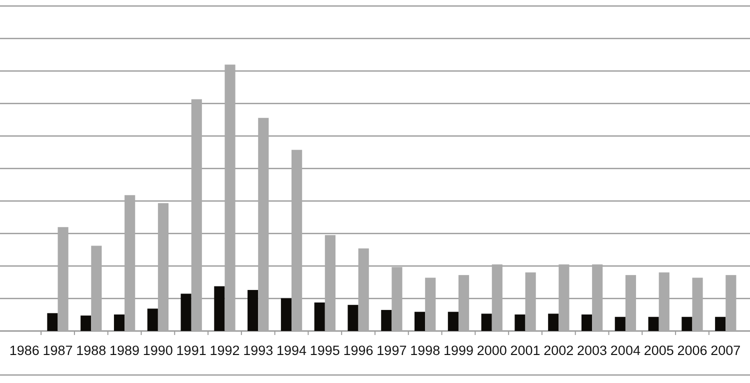 The image size is (750, 383). I want to click on x-tick-label: 1990, so click(157, 350).